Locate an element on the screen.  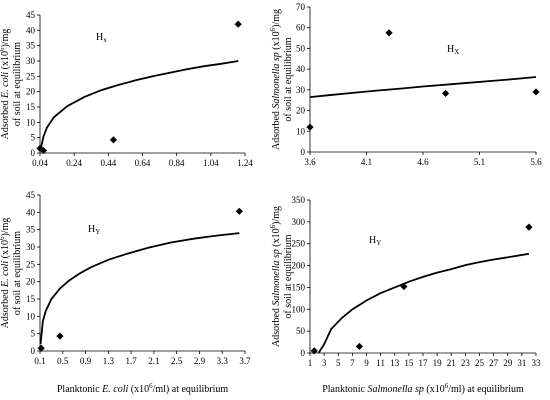
x-tick-label: 2.5 is located at coordinates (177, 361).